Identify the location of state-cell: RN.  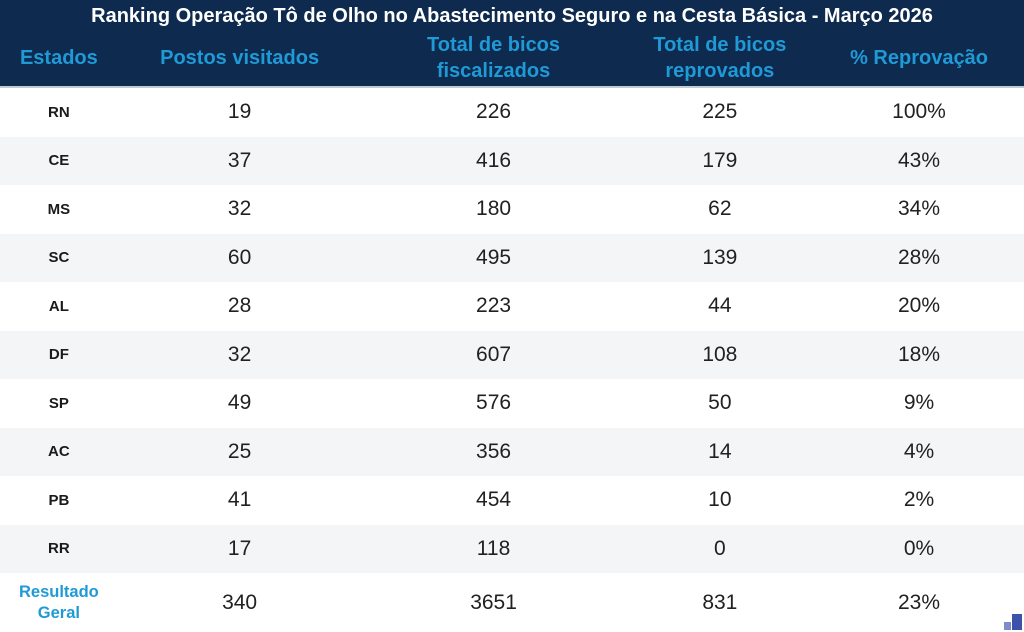
(59, 112).